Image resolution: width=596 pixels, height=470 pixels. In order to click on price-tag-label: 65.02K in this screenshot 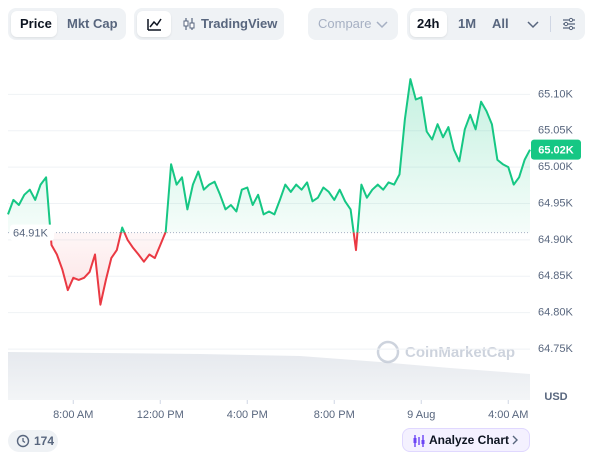, I will do `click(556, 151)`.